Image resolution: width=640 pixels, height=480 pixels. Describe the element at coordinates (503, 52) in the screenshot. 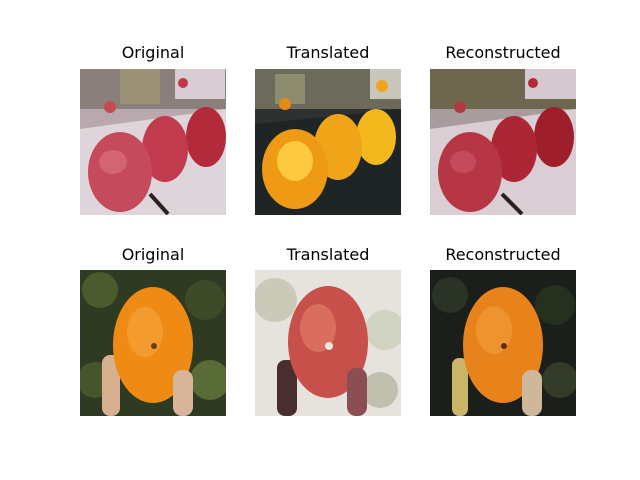

I see `panel-title-reconstructed-1: Reconstructed` at that location.